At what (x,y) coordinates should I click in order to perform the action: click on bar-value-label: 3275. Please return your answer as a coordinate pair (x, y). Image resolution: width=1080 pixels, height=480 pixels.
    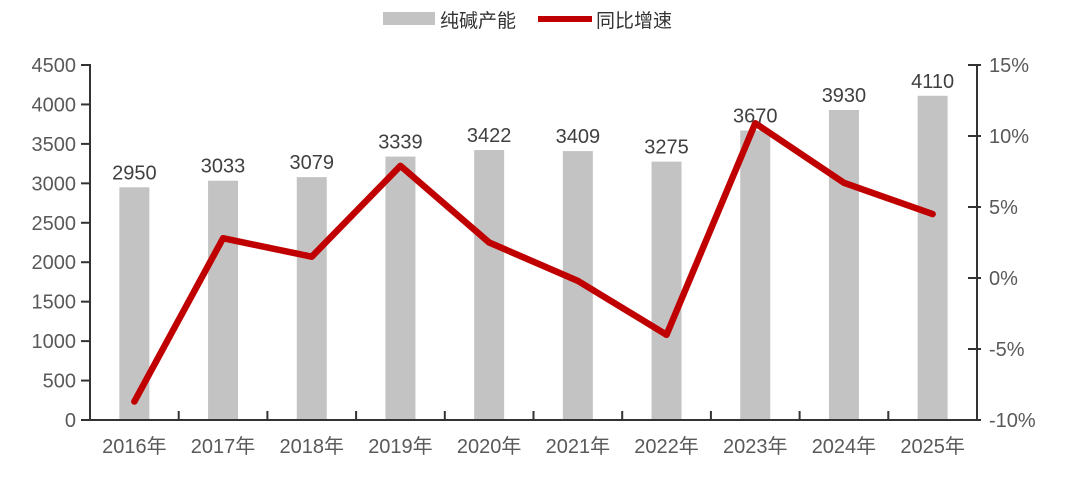
    Looking at the image, I should click on (666, 148).